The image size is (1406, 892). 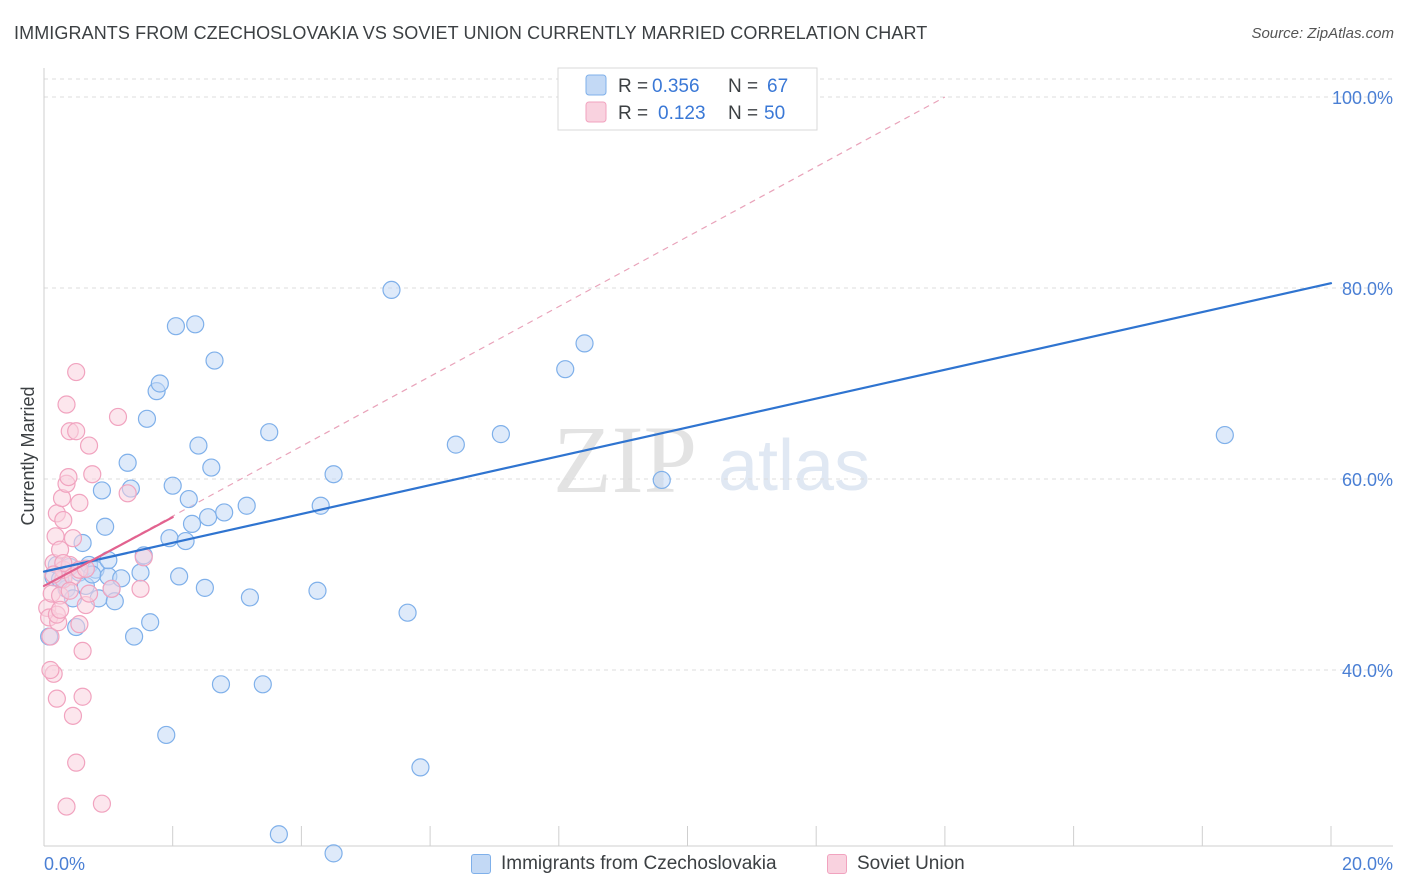 I want to click on watermark-zip: ZIP, so click(x=625, y=459).